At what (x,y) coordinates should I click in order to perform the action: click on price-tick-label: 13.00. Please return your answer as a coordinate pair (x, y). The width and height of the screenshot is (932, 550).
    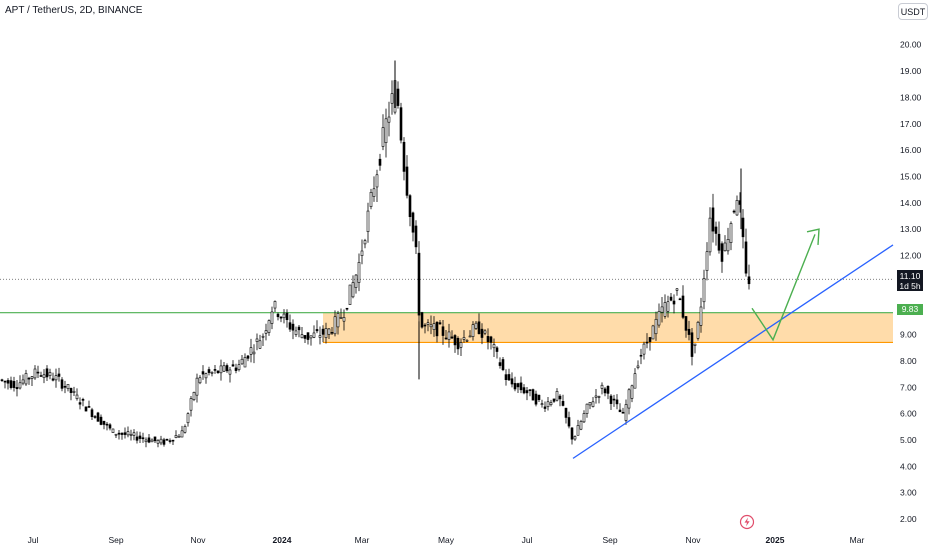
    Looking at the image, I should click on (911, 229).